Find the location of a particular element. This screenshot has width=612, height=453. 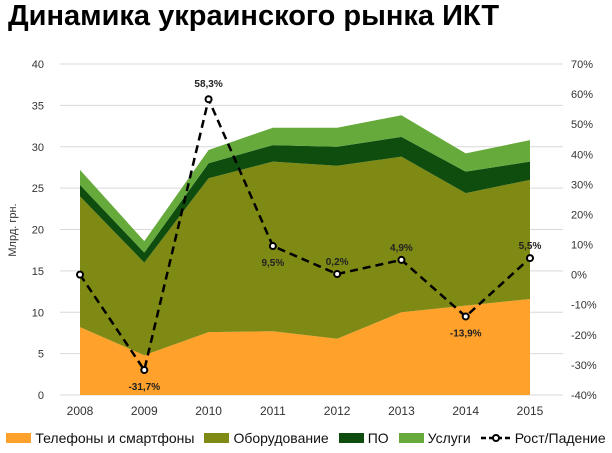

legend-label: ПО is located at coordinates (378, 438).